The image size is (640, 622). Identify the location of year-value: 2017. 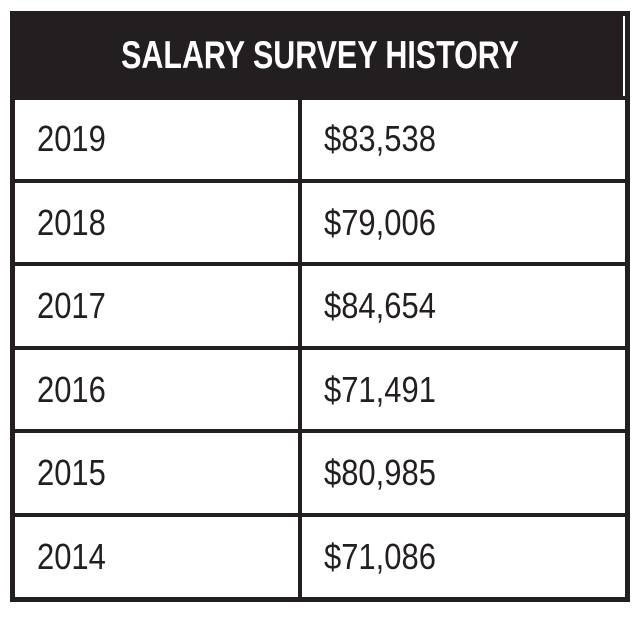
(71, 306).